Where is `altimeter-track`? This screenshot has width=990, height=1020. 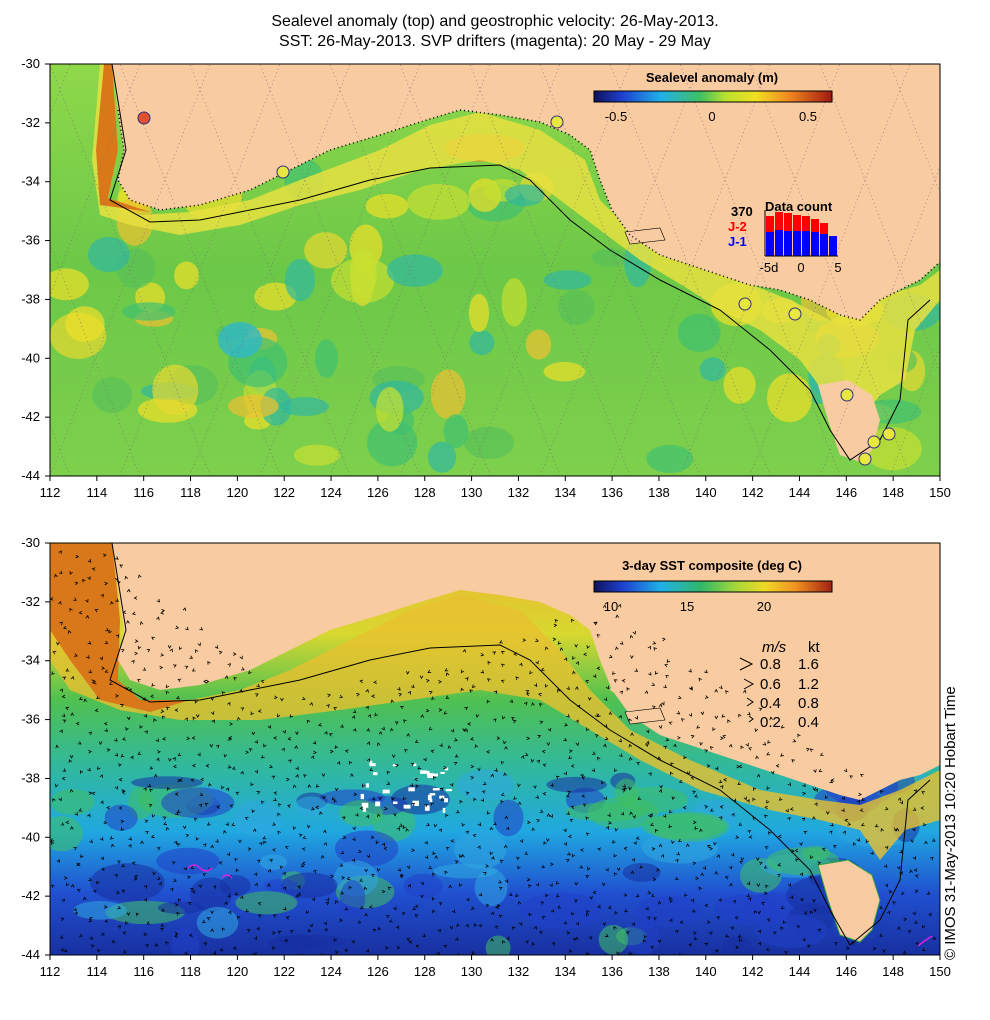 altimeter-track is located at coordinates (130, 270).